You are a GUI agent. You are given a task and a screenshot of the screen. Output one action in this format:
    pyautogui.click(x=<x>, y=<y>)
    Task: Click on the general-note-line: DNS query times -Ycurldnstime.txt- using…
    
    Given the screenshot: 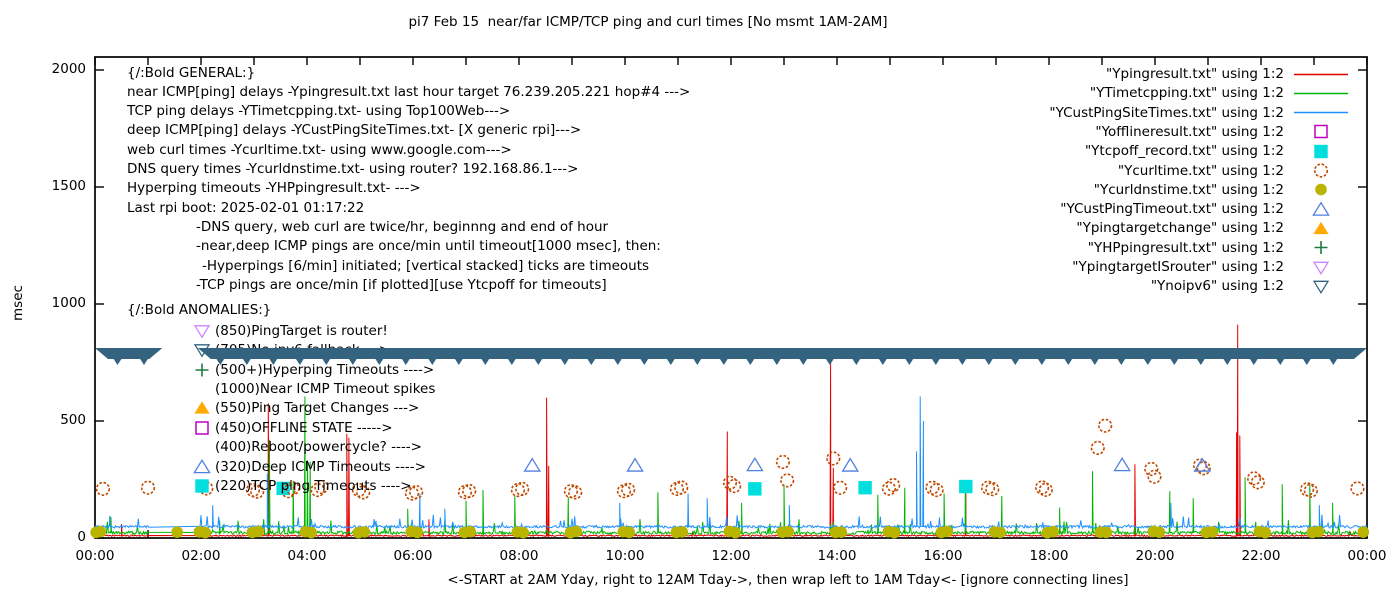 What is the action you would take?
    pyautogui.click(x=353, y=169)
    